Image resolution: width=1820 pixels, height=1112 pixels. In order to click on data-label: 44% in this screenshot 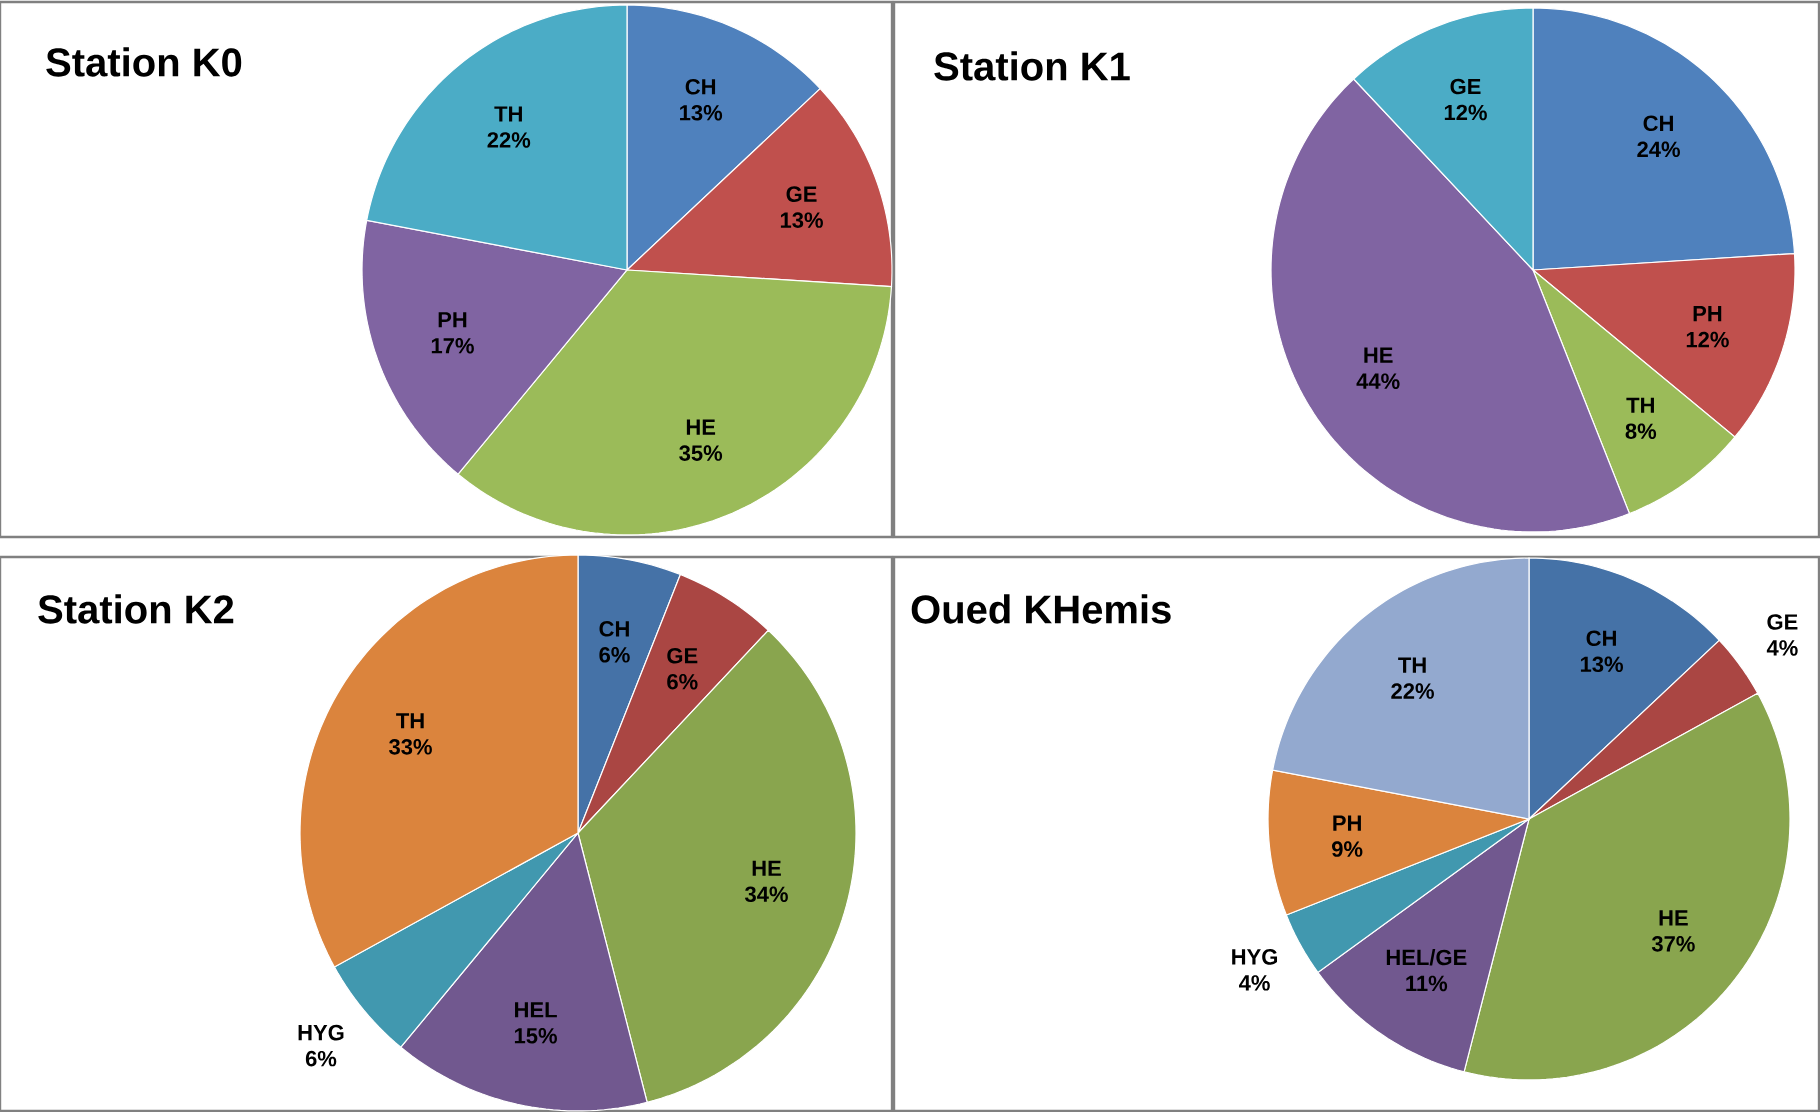, I will do `click(1378, 381)`.